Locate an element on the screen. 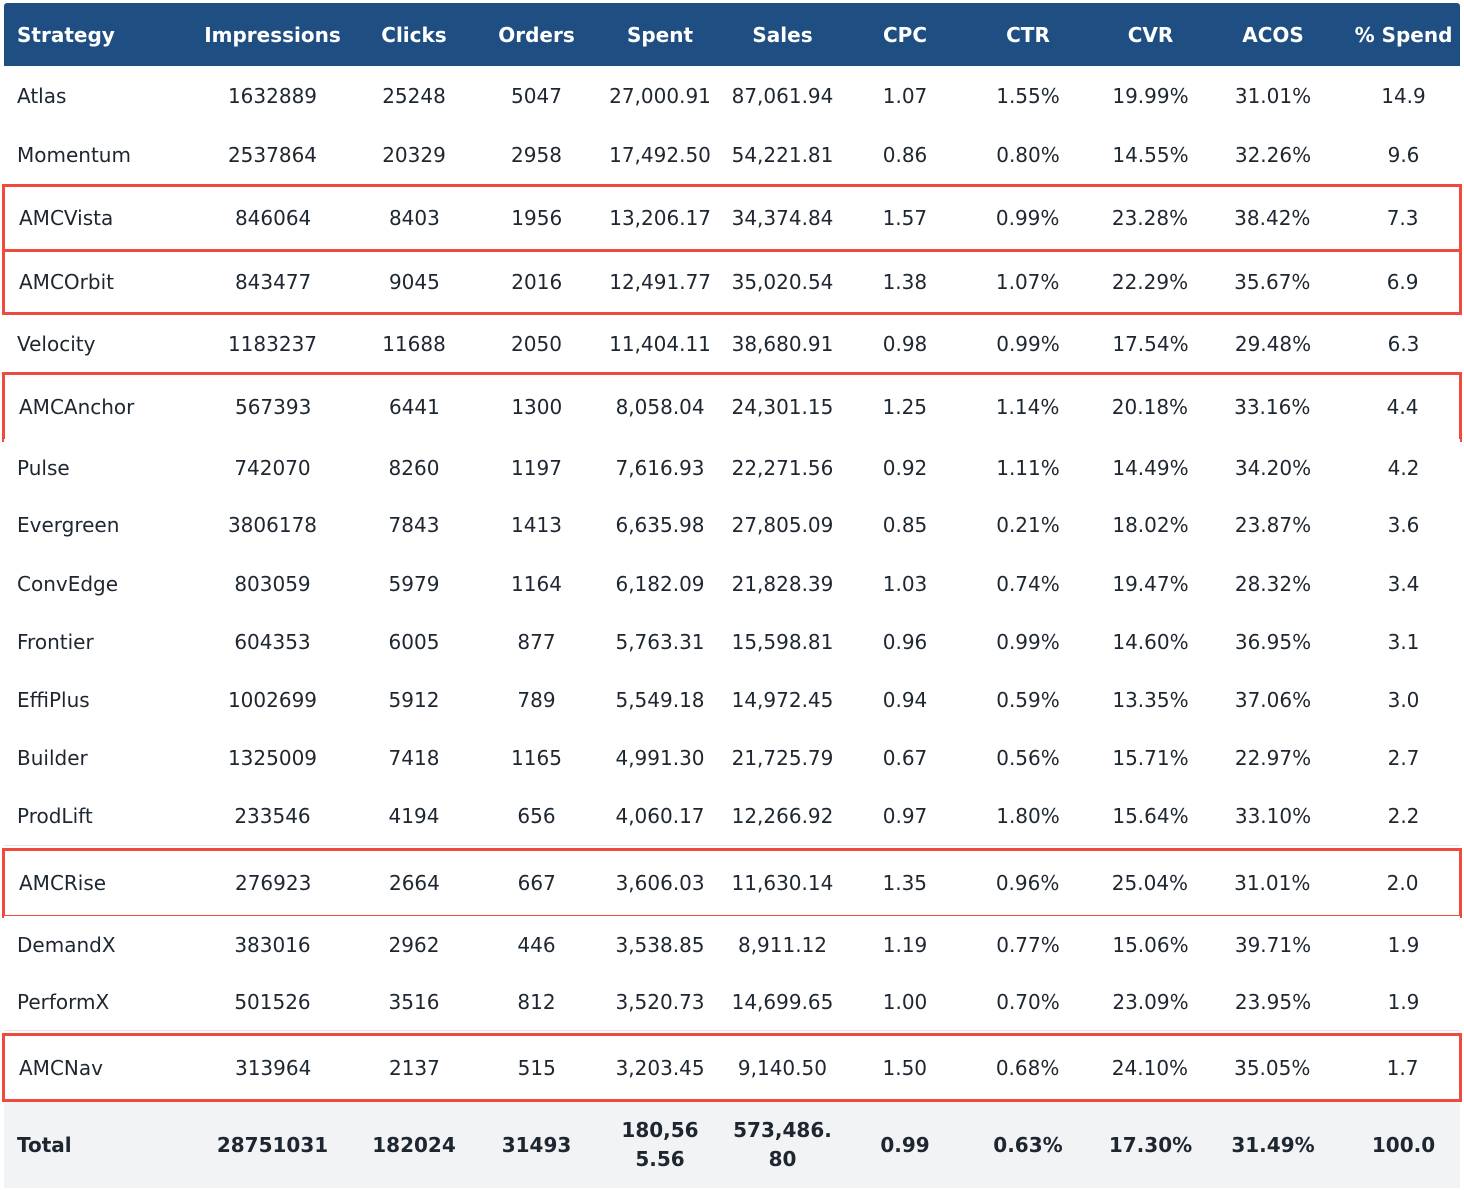  cell-spend-percent: 2.7 is located at coordinates (1403, 758).